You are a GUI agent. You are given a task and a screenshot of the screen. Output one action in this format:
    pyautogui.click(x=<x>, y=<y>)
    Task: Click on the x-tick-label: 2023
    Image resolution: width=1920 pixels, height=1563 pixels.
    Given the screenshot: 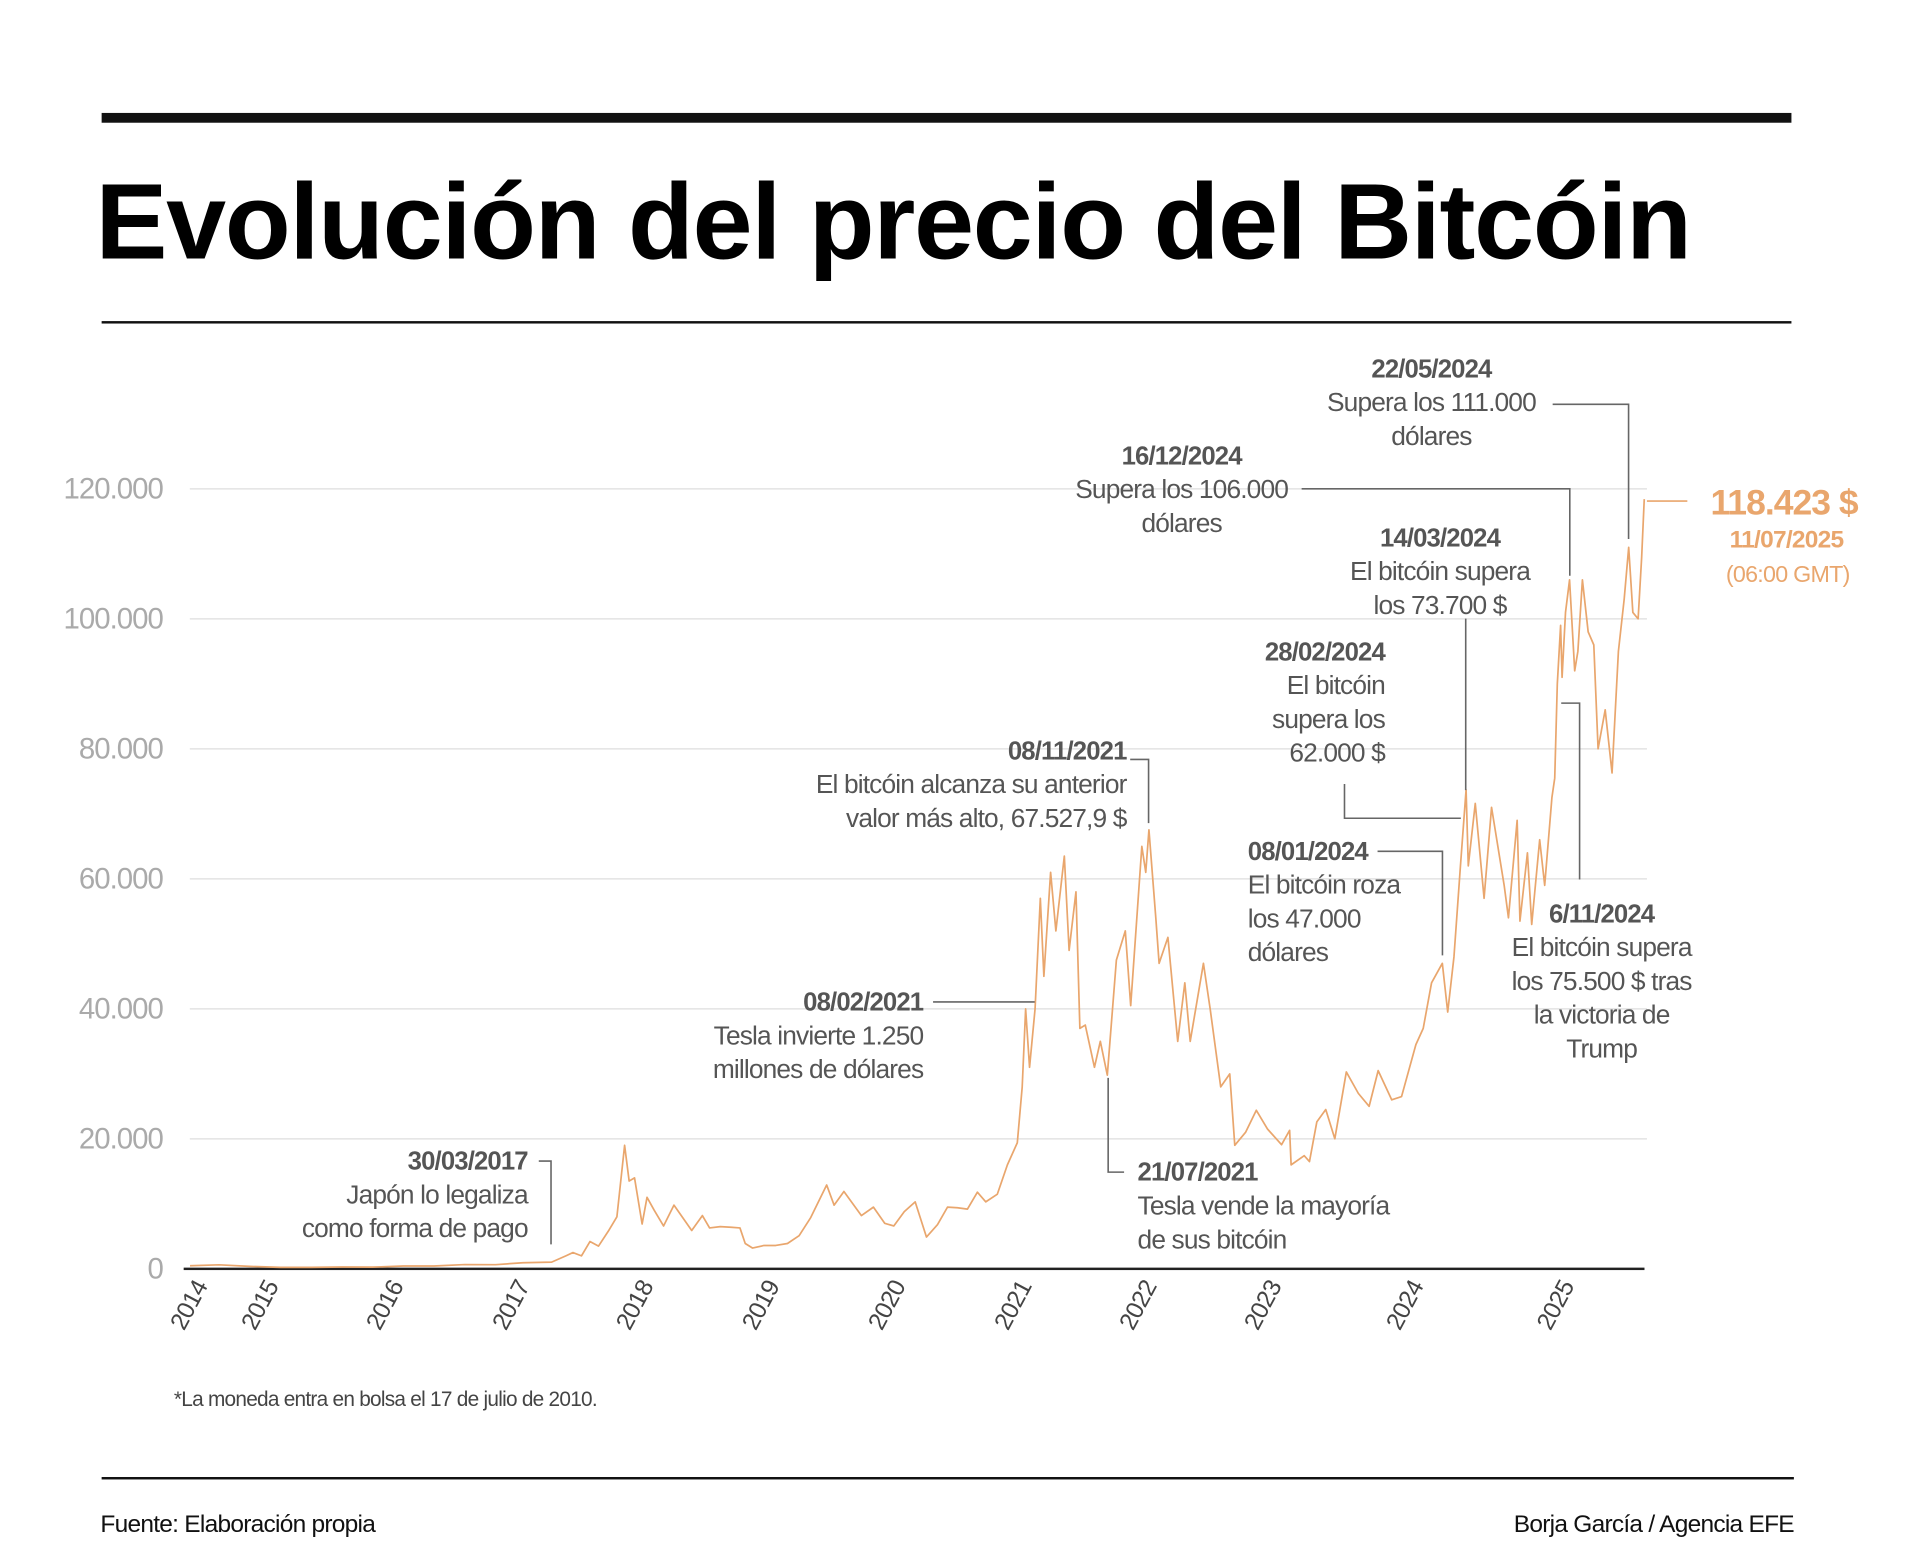 What is the action you would take?
    pyautogui.click(x=1263, y=1305)
    